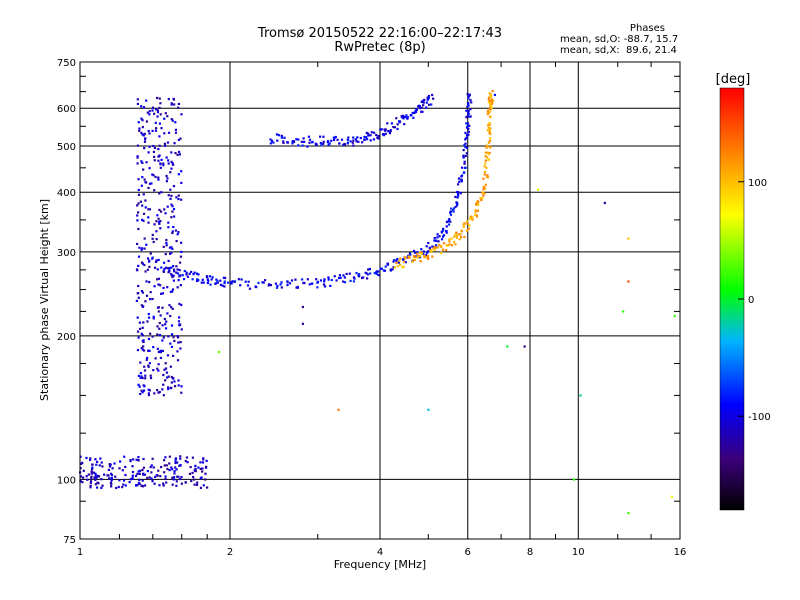 This screenshot has width=800, height=600. I want to click on colorbar-tick-label: 100, so click(757, 183).